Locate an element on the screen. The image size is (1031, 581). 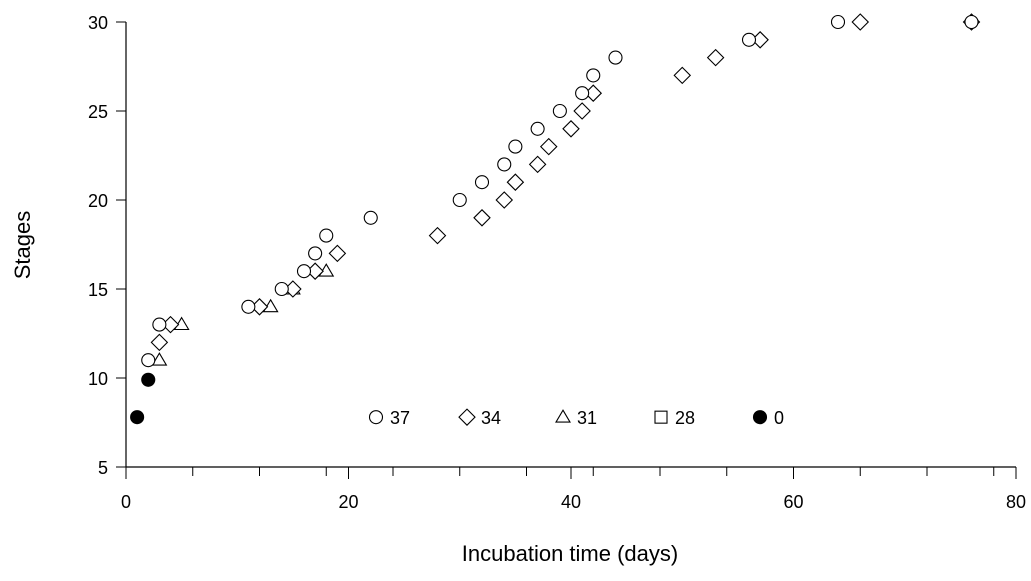
x-tick-label: 80 is located at coordinates (1016, 502).